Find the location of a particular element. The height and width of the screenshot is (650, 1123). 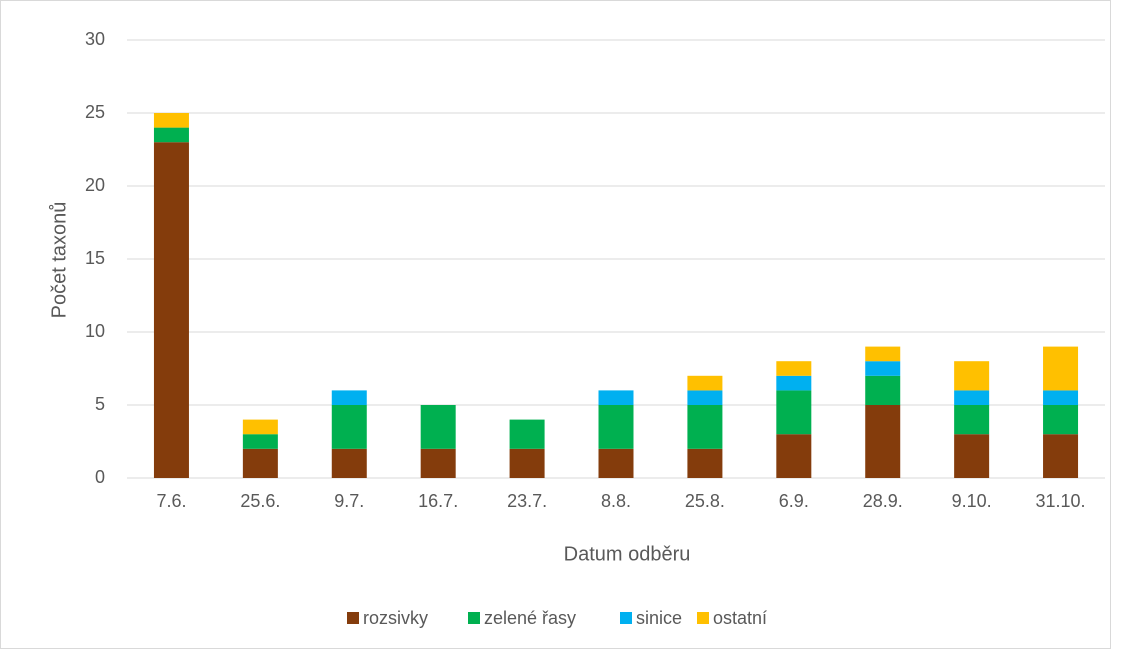

y-tick-label: 20 is located at coordinates (95, 185).